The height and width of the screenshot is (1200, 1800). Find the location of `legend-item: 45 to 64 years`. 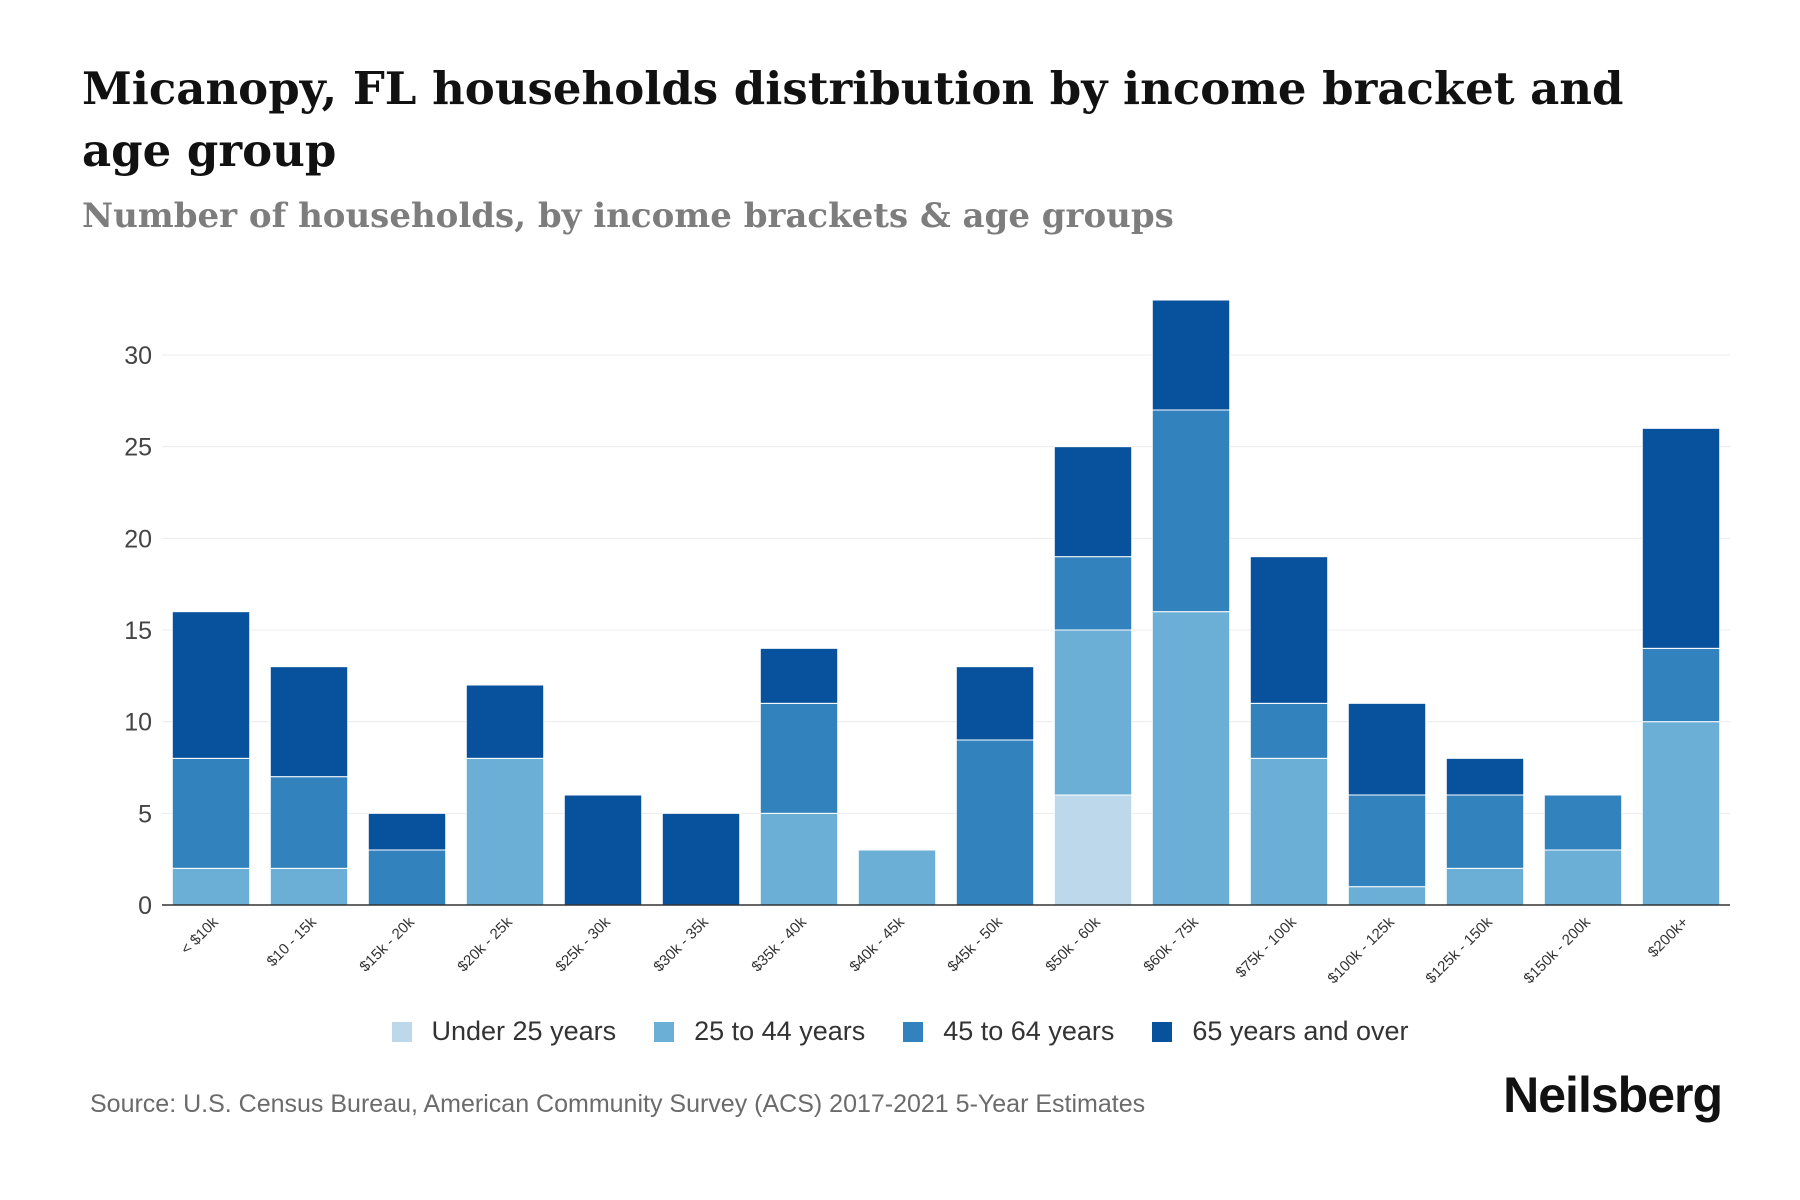

legend-item: 45 to 64 years is located at coordinates (1008, 1031).